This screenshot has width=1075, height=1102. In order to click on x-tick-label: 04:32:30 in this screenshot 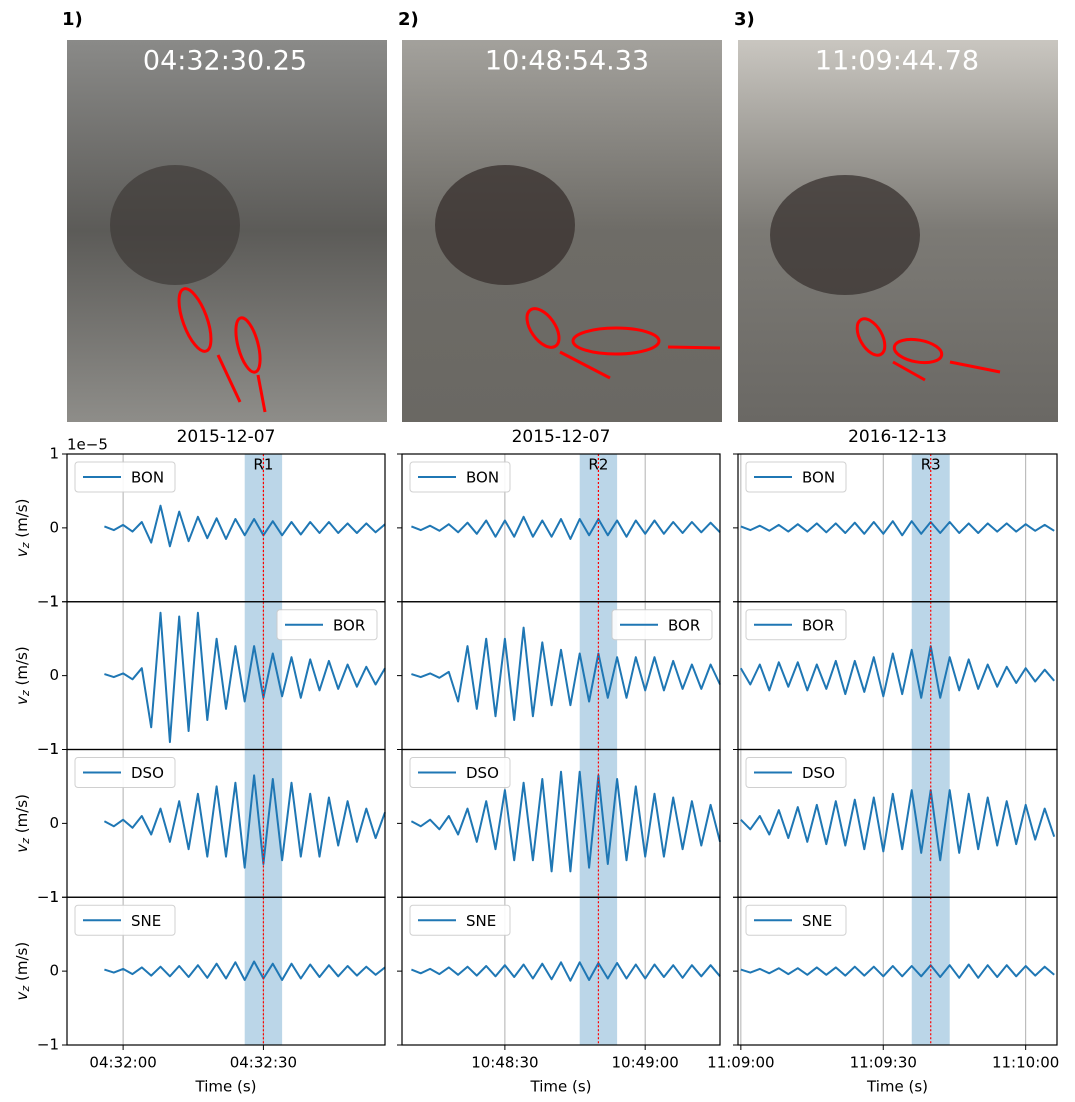, I will do `click(263, 1063)`.